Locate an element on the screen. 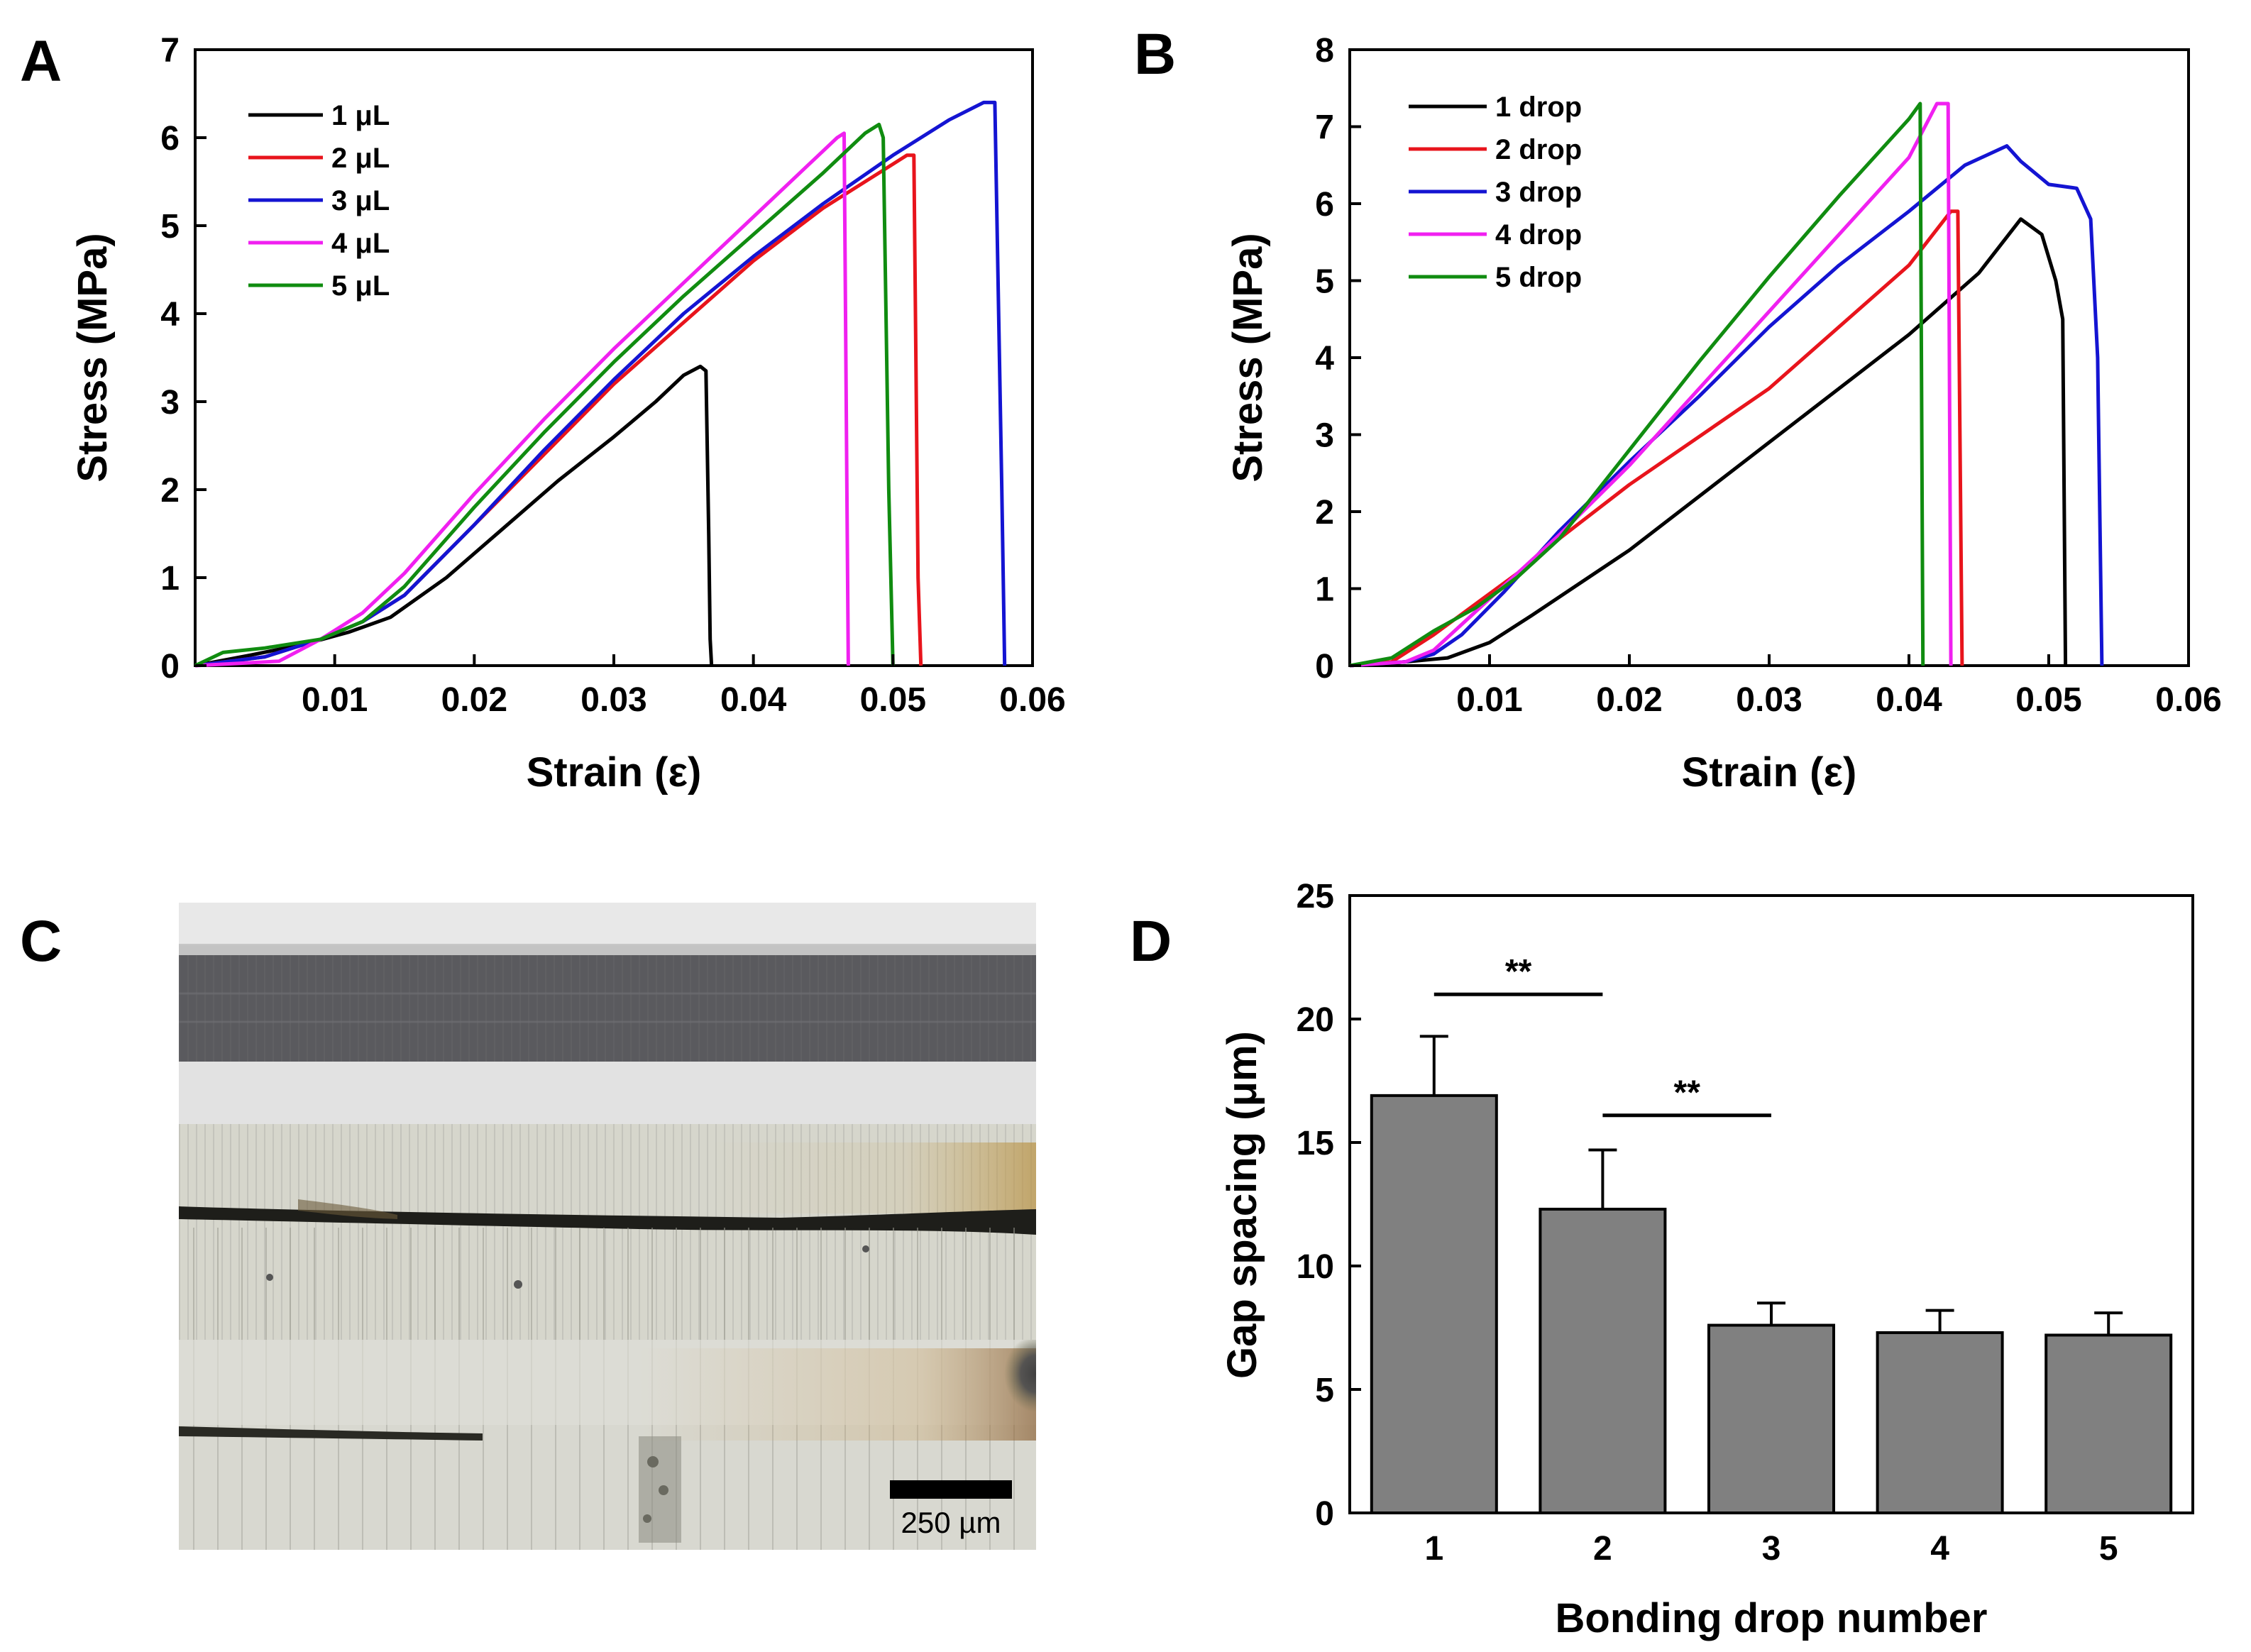 The image size is (2251, 1652). legend-label-b-4: 4 drop is located at coordinates (1538, 235).